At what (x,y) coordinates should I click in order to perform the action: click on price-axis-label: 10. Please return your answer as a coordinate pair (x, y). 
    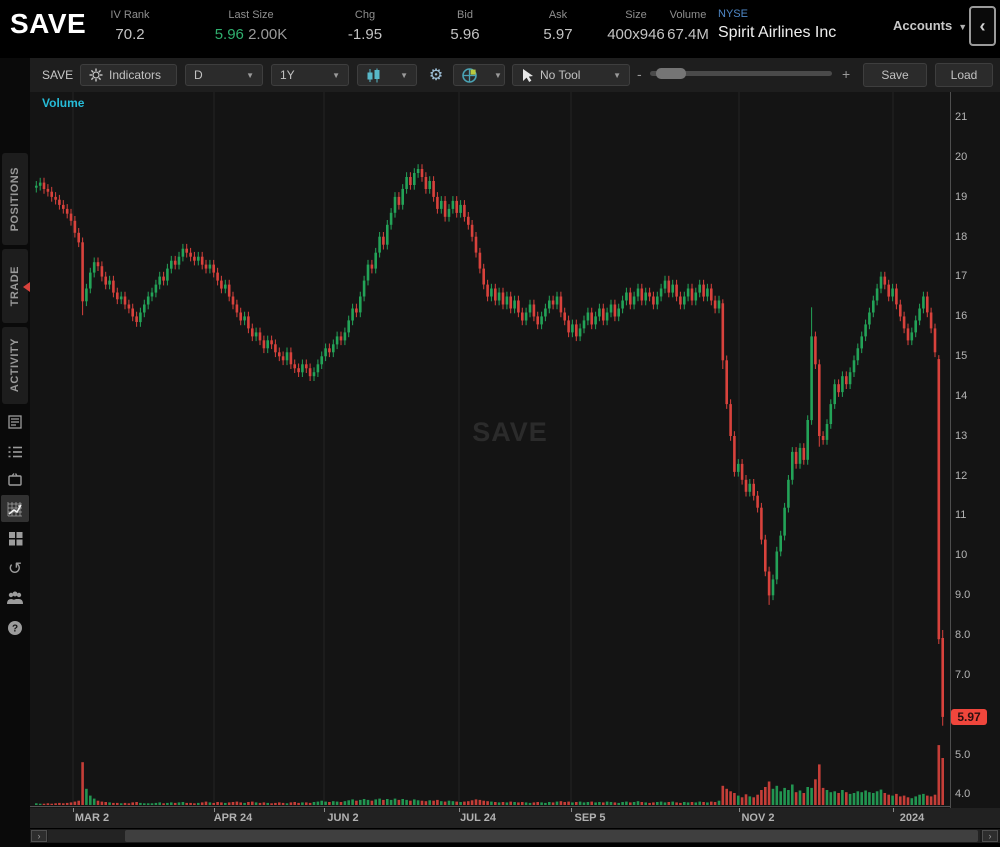
    Looking at the image, I should click on (961, 555).